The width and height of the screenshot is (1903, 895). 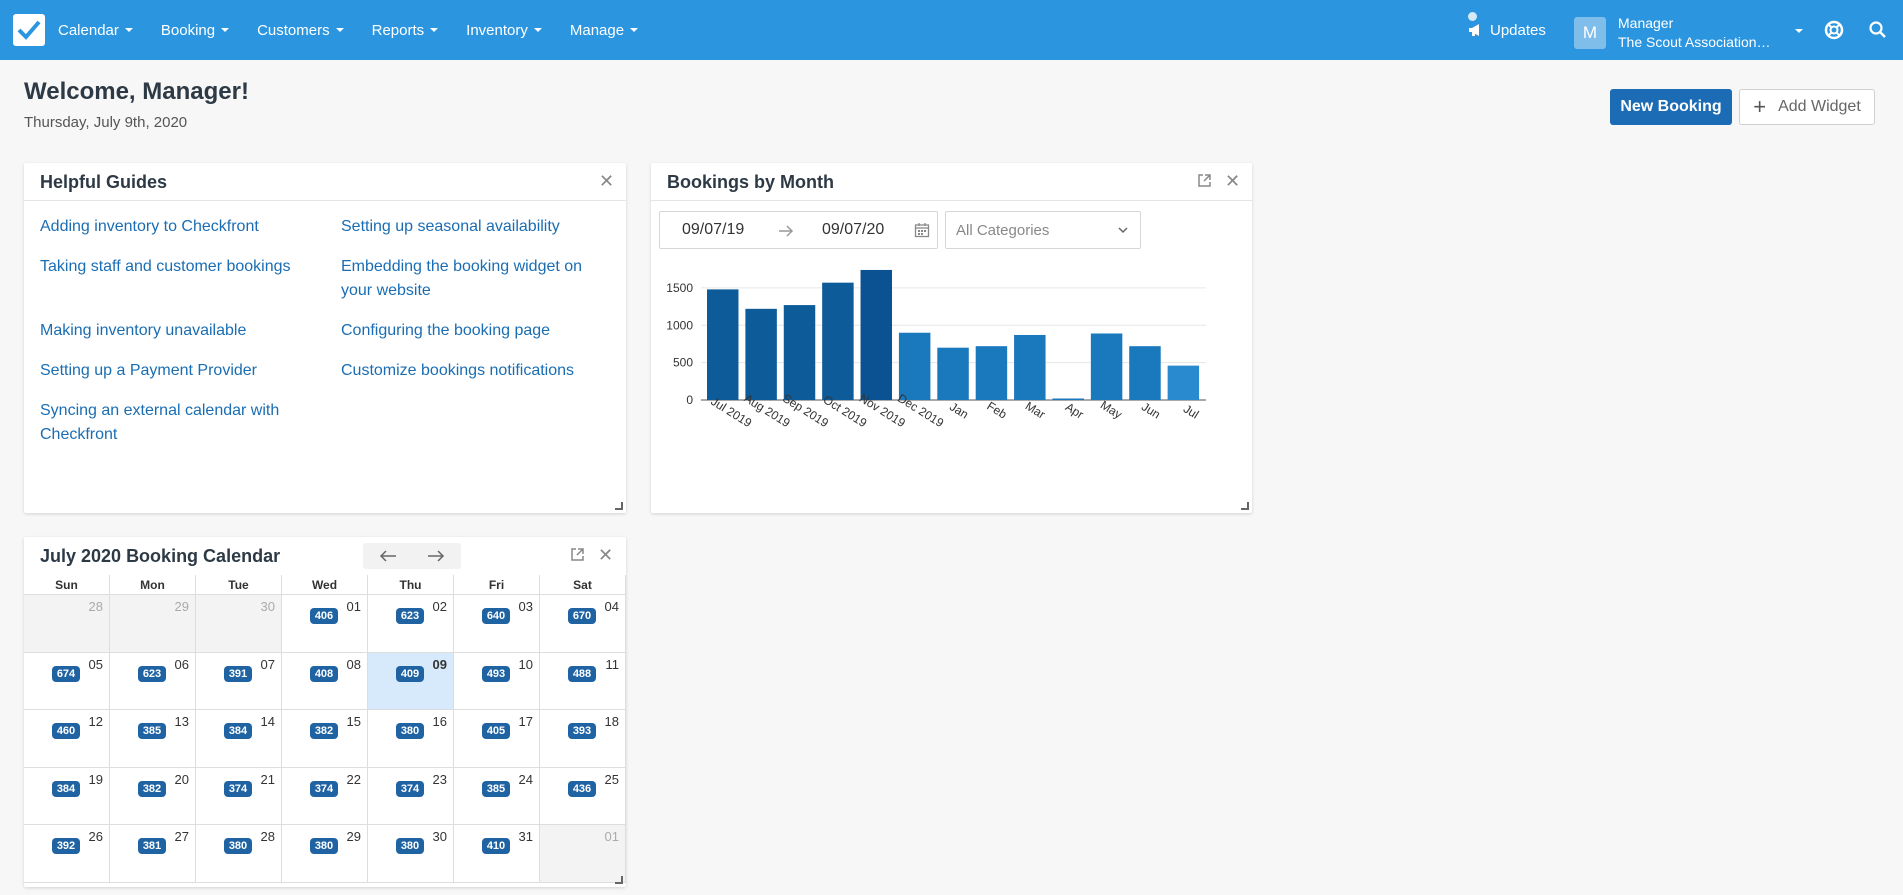 What do you see at coordinates (388, 556) in the screenshot?
I see `arrow-left-icon` at bounding box center [388, 556].